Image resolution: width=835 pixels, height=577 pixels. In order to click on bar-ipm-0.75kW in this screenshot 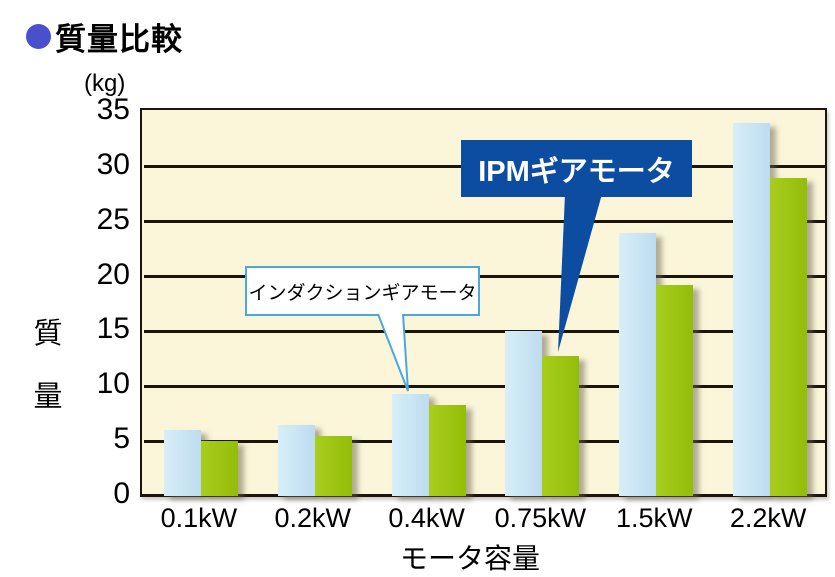, I will do `click(561, 425)`.